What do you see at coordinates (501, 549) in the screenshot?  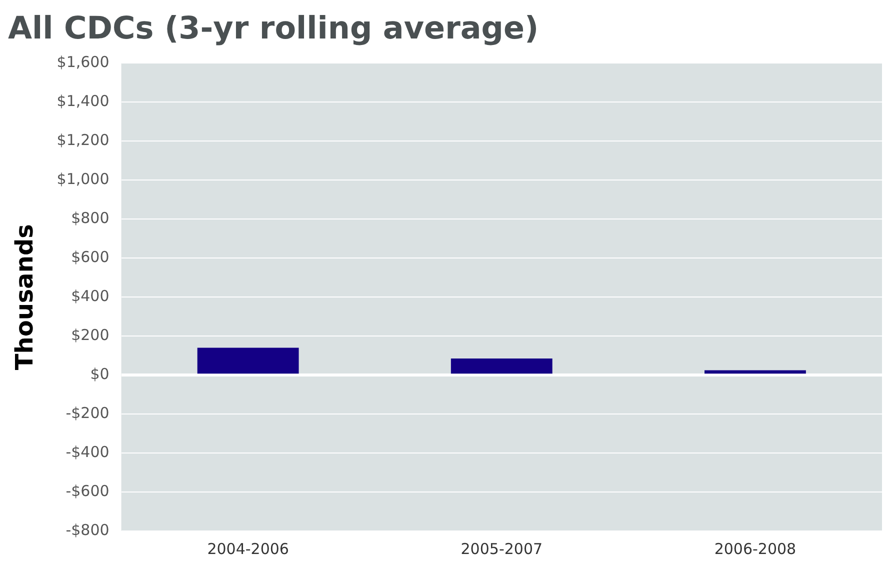 I see `x-tick-label: 2005-2007` at bounding box center [501, 549].